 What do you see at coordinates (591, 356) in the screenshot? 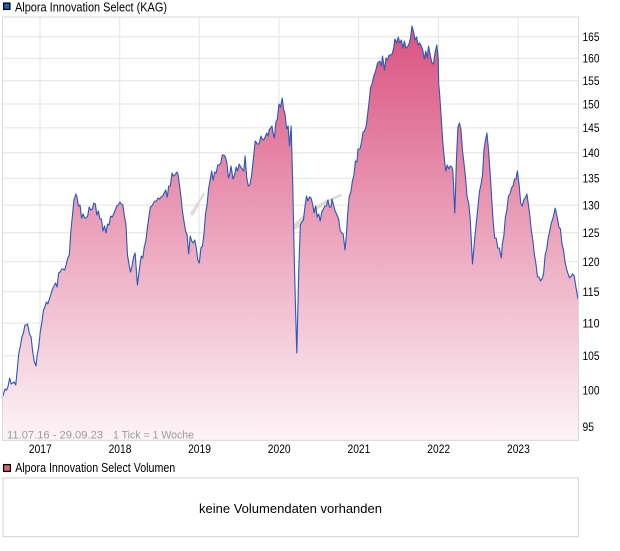
I see `svg-text: 105` at bounding box center [591, 356].